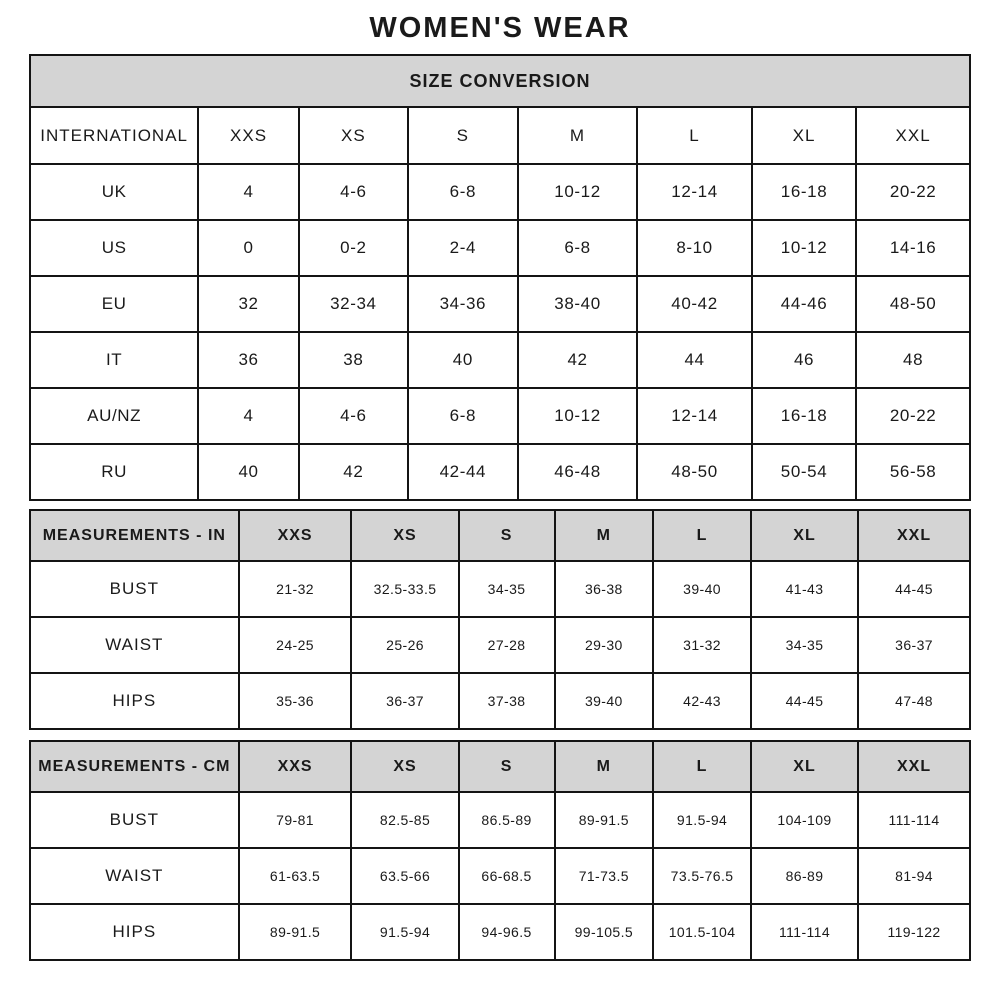  What do you see at coordinates (804, 589) in the screenshot?
I see `measurement-cell: 41-43` at bounding box center [804, 589].